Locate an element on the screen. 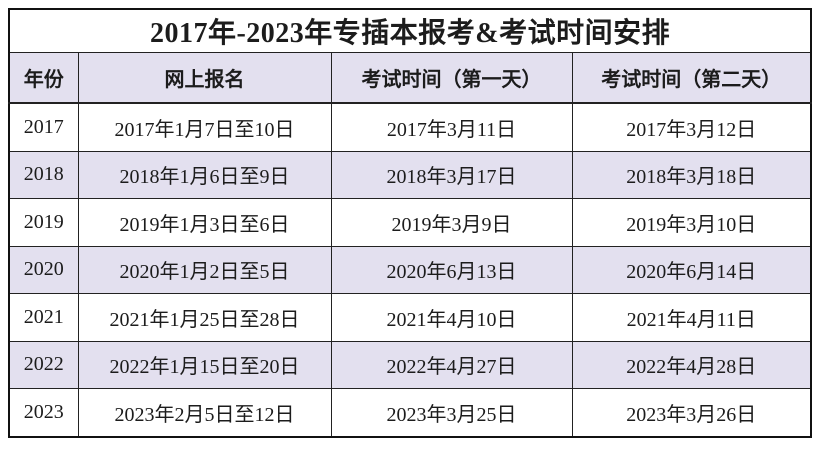  cell-exam-day1: 2021年4月10日 is located at coordinates (451, 317).